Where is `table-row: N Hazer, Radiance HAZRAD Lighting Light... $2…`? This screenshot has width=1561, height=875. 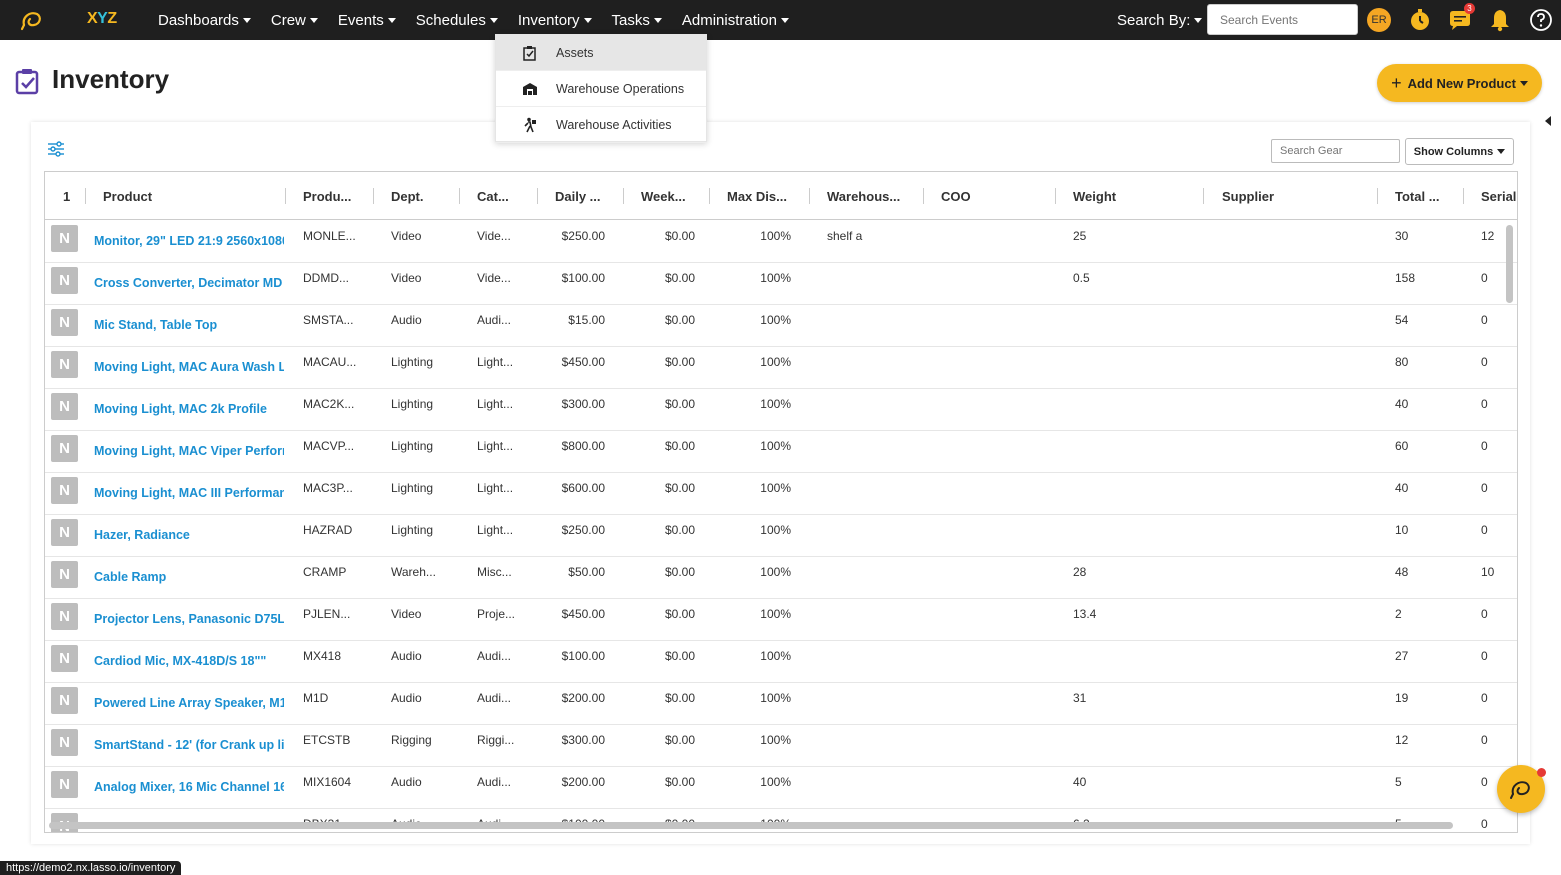 table-row: N Hazer, Radiance HAZRAD Lighting Light... $2… is located at coordinates (781, 536).